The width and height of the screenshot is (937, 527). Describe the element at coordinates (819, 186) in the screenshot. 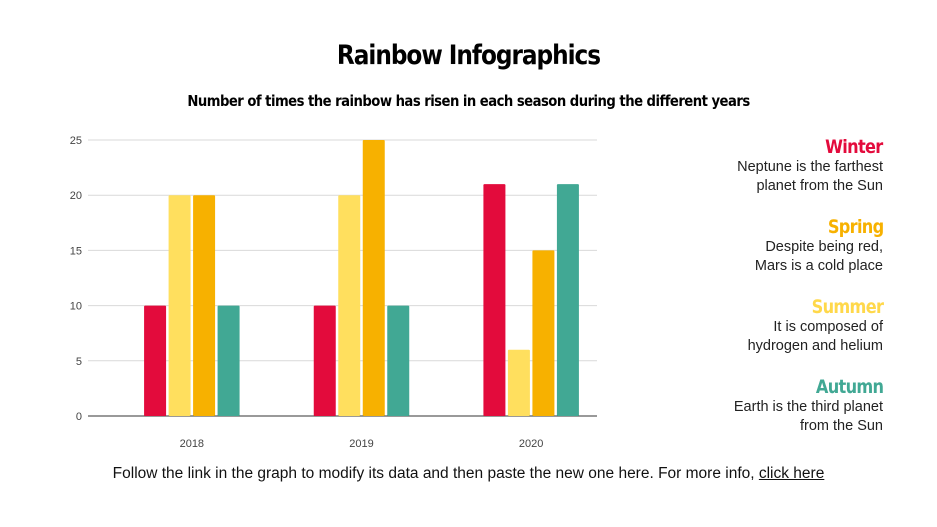

I see `legend-desc: planet from the Sun` at that location.